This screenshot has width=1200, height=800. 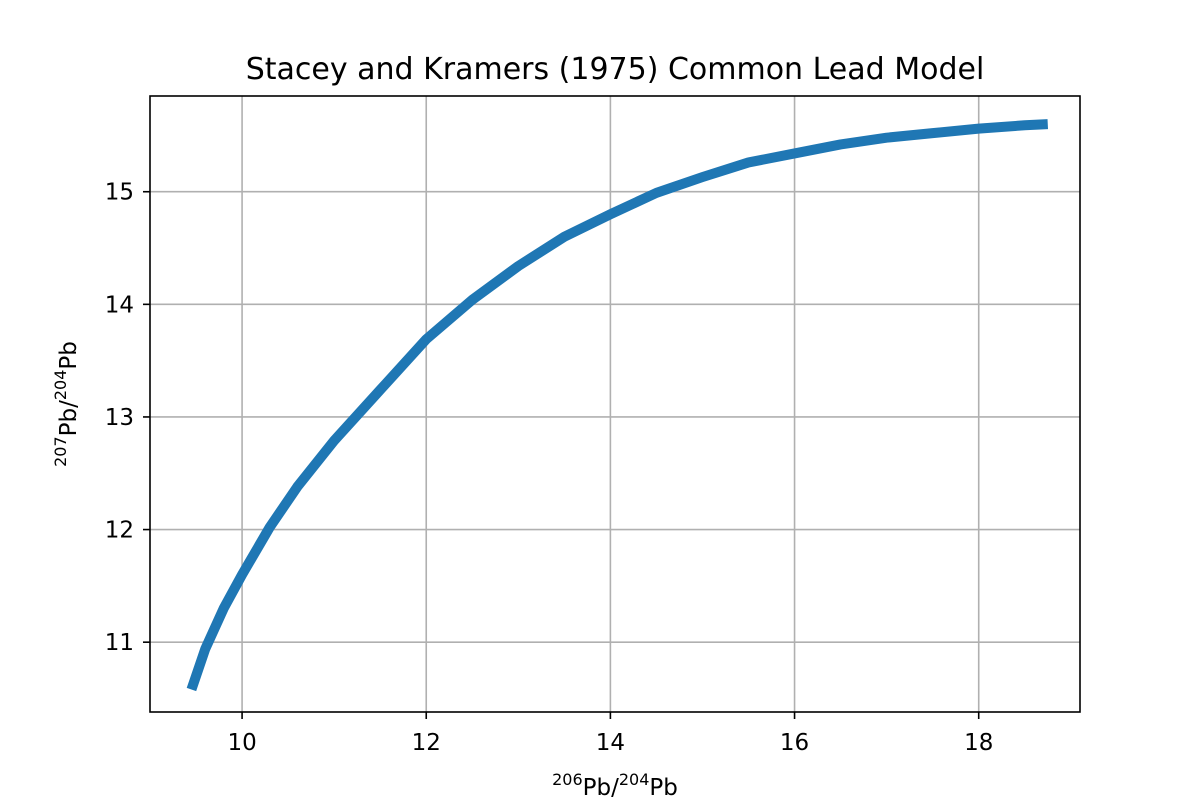 I want to click on x-axis-label-sup2: 204, so click(x=634, y=779).